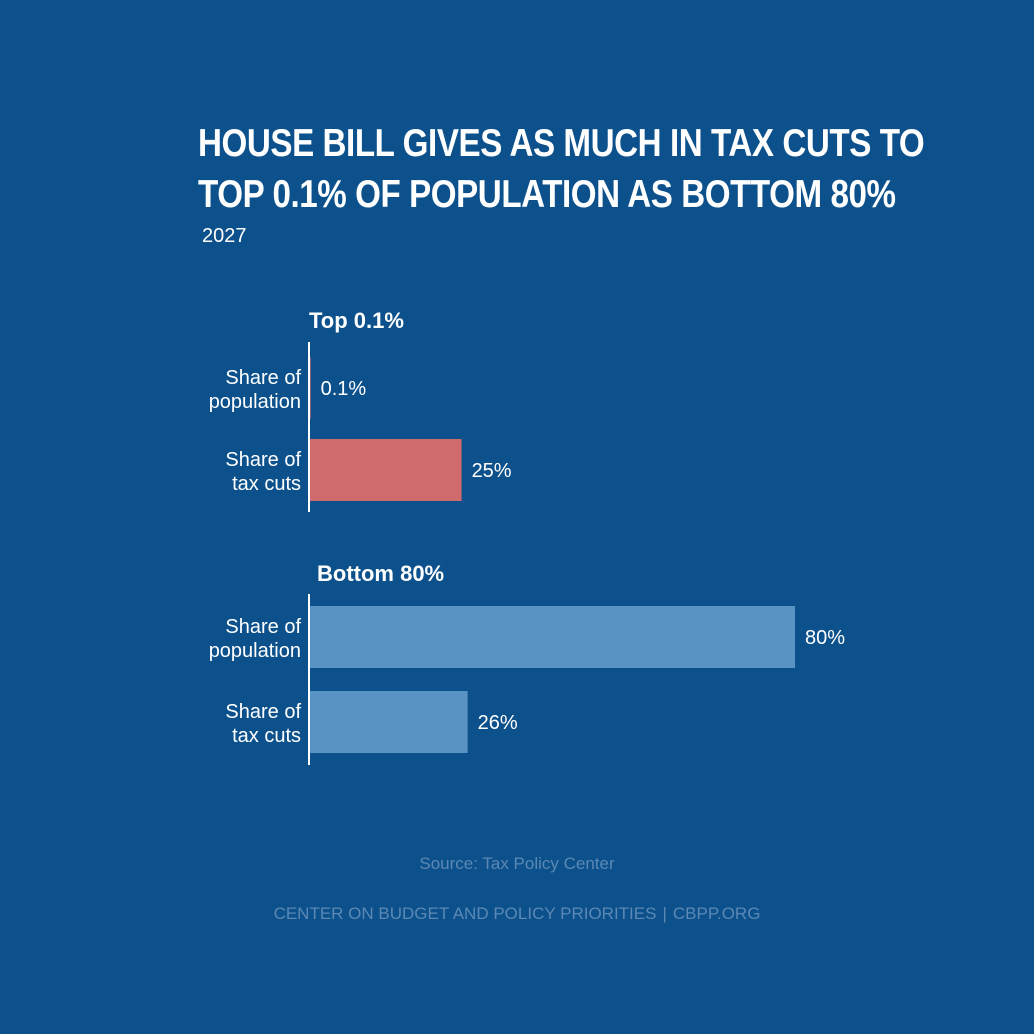 Image resolution: width=1034 pixels, height=1034 pixels. What do you see at coordinates (561, 143) in the screenshot?
I see `chart-title-line-1: House Bill Gives As Much in Tax Cuts to` at bounding box center [561, 143].